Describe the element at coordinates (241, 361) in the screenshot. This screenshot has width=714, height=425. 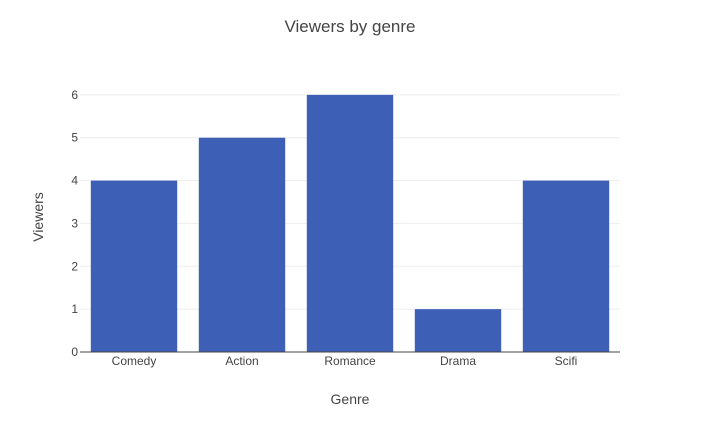
I see `x-tick-label: Action` at that location.